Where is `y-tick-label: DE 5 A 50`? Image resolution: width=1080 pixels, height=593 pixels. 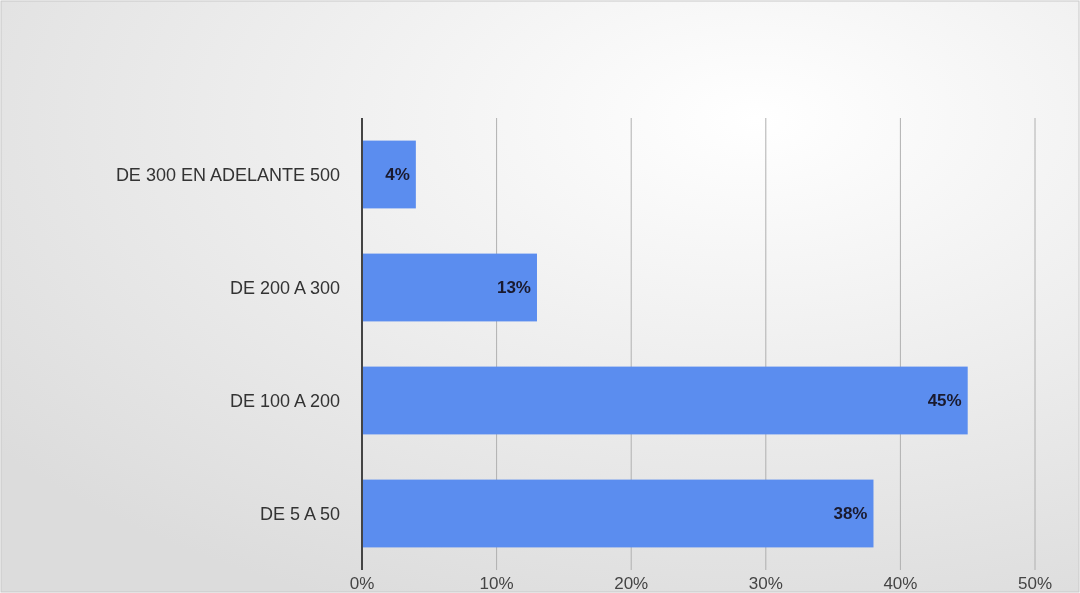 y-tick-label: DE 5 A 50 is located at coordinates (299, 513).